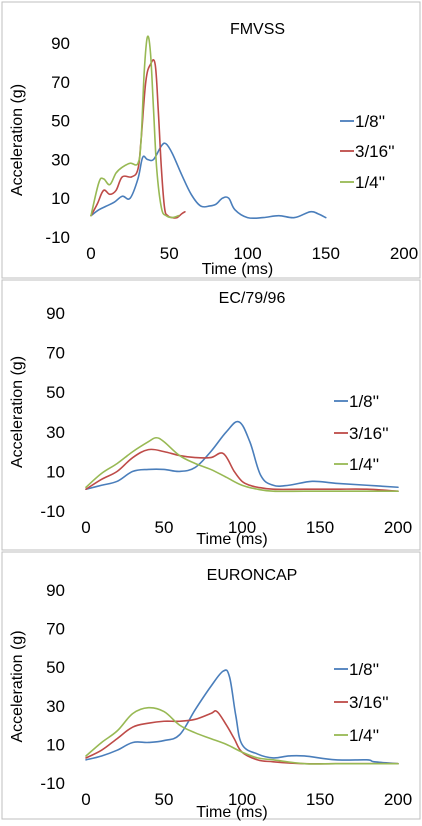 This screenshot has width=422, height=826. Describe the element at coordinates (257, 29) in the screenshot. I see `chart-title: FMVSS` at that location.